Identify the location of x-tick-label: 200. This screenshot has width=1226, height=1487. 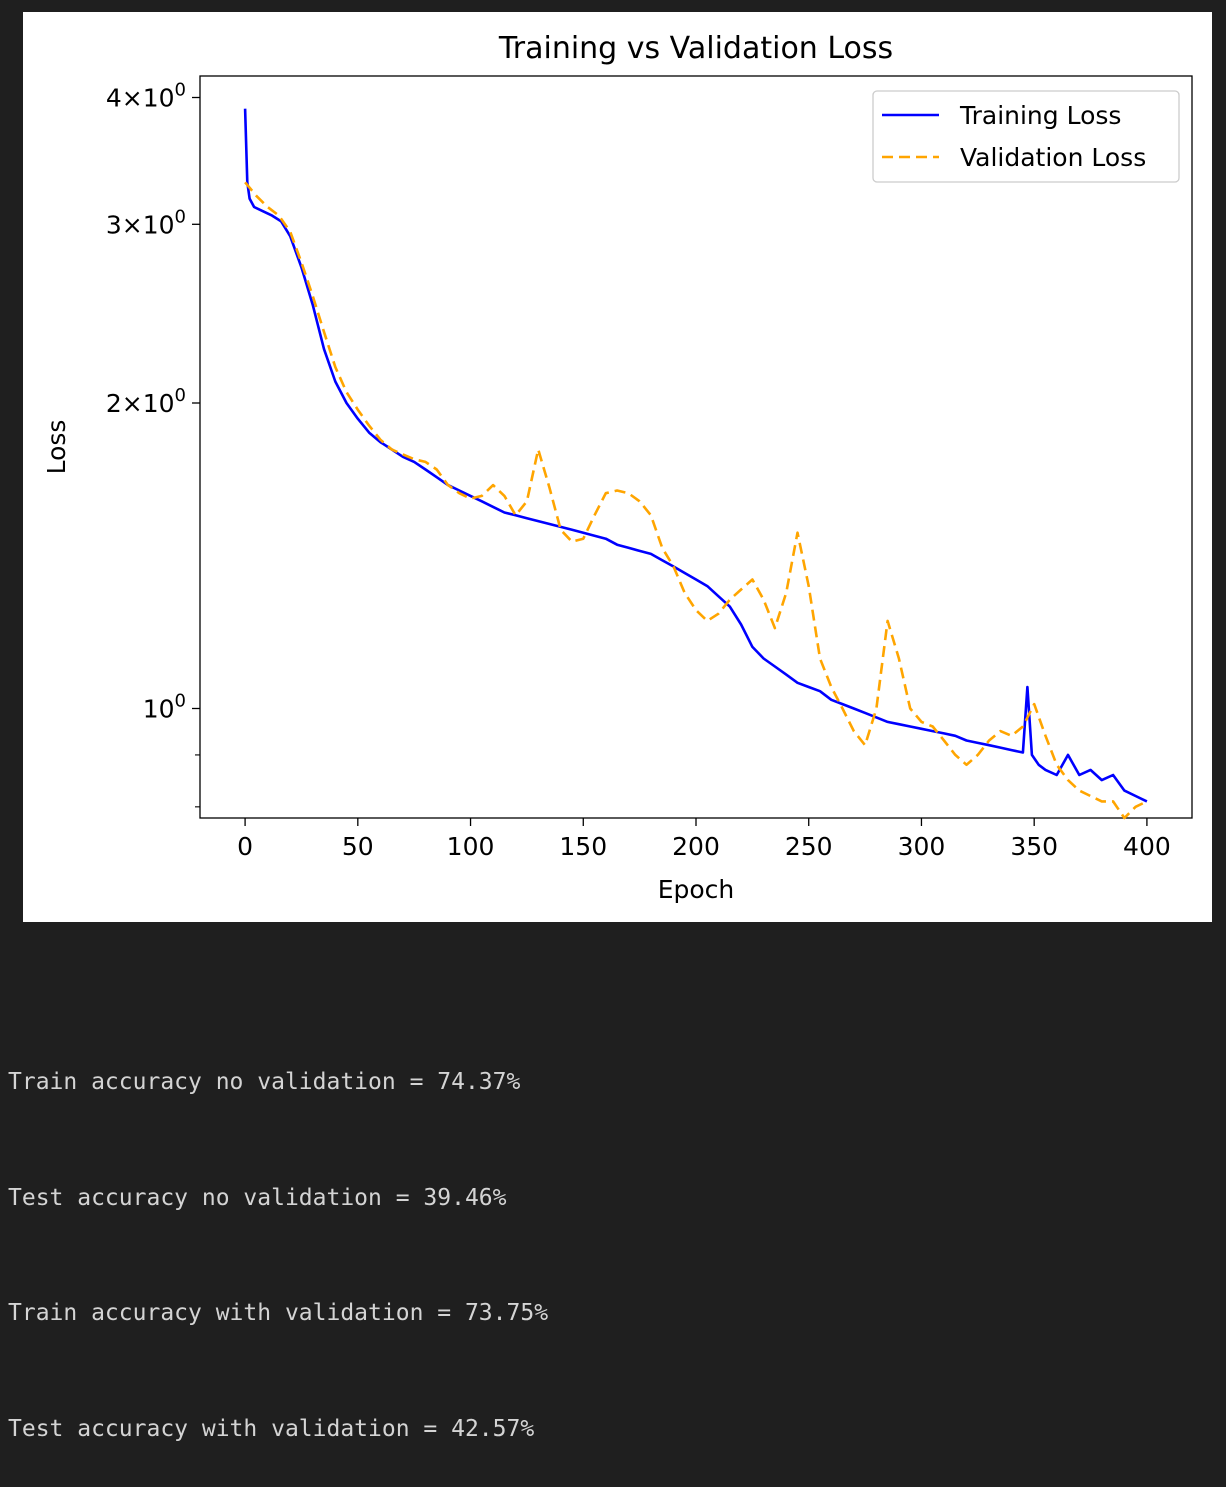
(696, 846).